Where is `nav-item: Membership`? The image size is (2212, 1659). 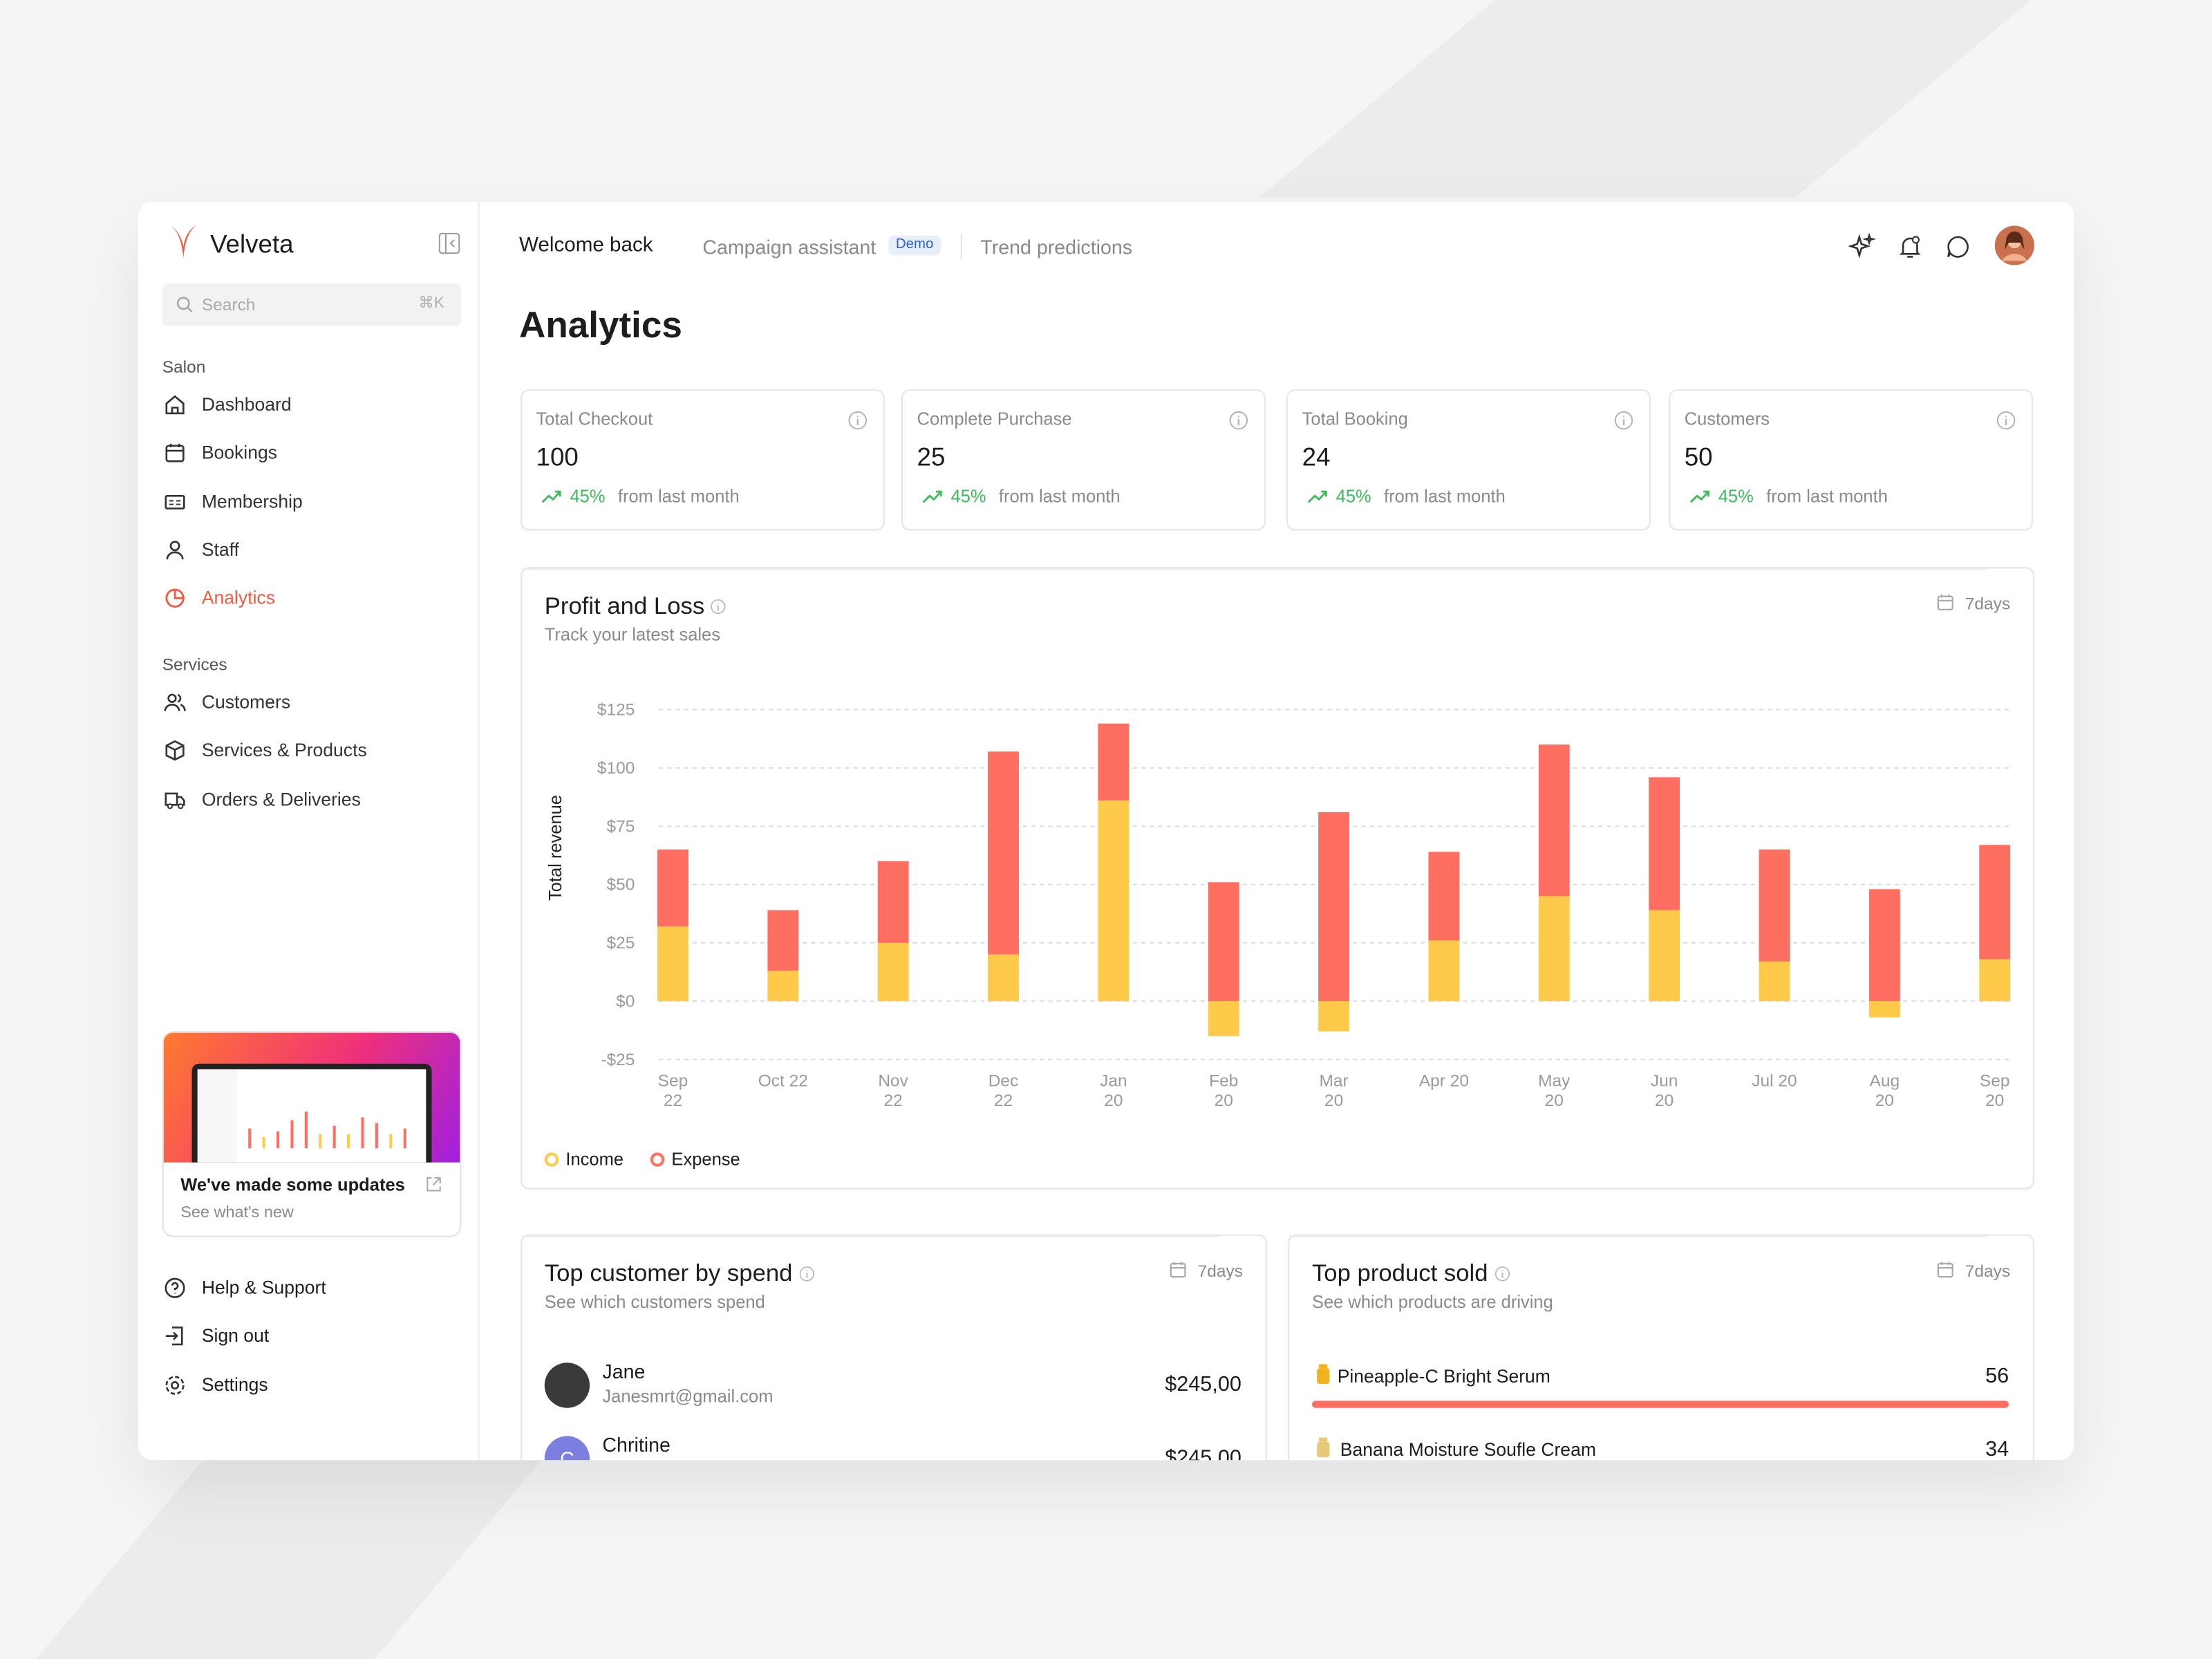
nav-item: Membership is located at coordinates (252, 501).